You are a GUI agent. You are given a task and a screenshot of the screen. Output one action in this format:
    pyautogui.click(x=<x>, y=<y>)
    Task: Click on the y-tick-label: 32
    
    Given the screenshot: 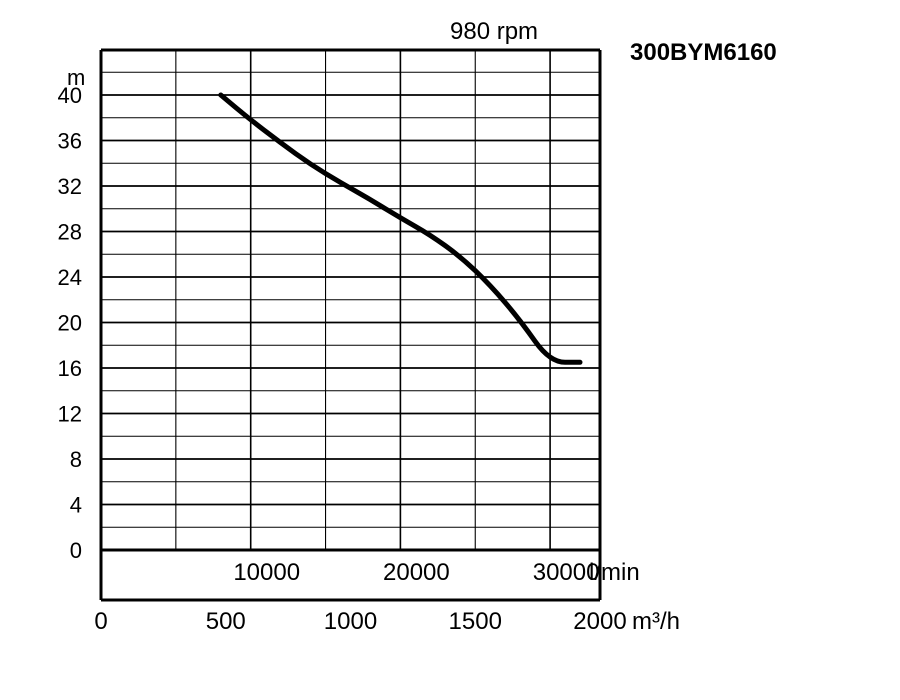 What is the action you would take?
    pyautogui.click(x=70, y=186)
    